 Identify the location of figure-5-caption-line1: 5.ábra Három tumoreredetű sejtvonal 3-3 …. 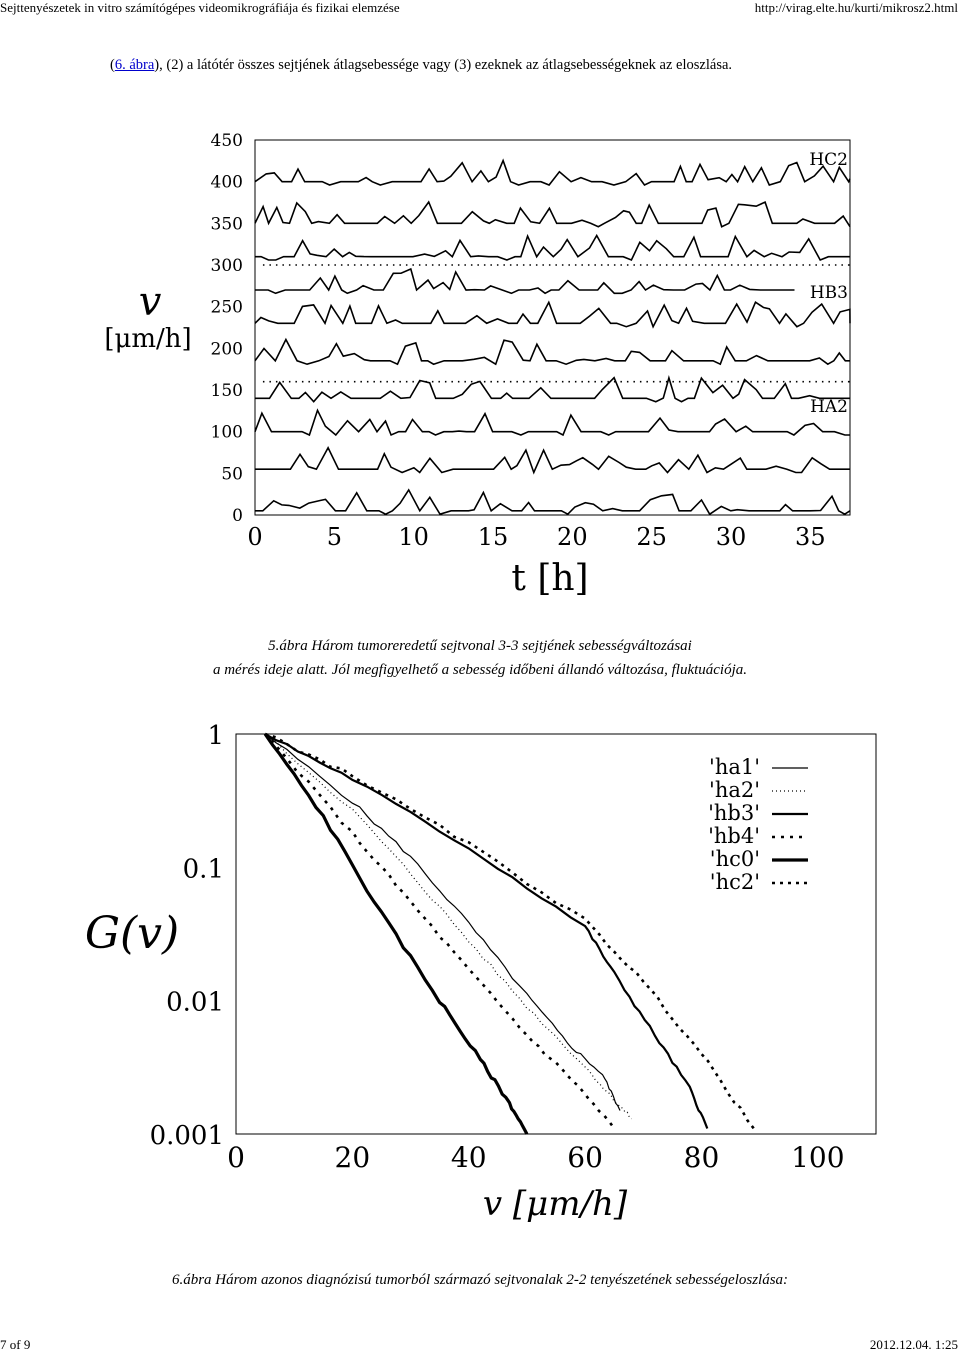
(480, 646).